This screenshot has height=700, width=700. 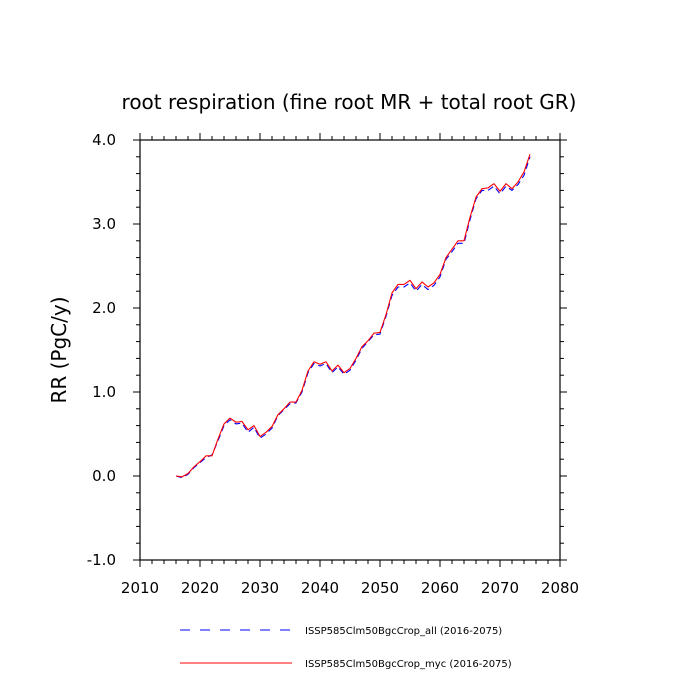 What do you see at coordinates (260, 588) in the screenshot?
I see `x-tick-label: 2030` at bounding box center [260, 588].